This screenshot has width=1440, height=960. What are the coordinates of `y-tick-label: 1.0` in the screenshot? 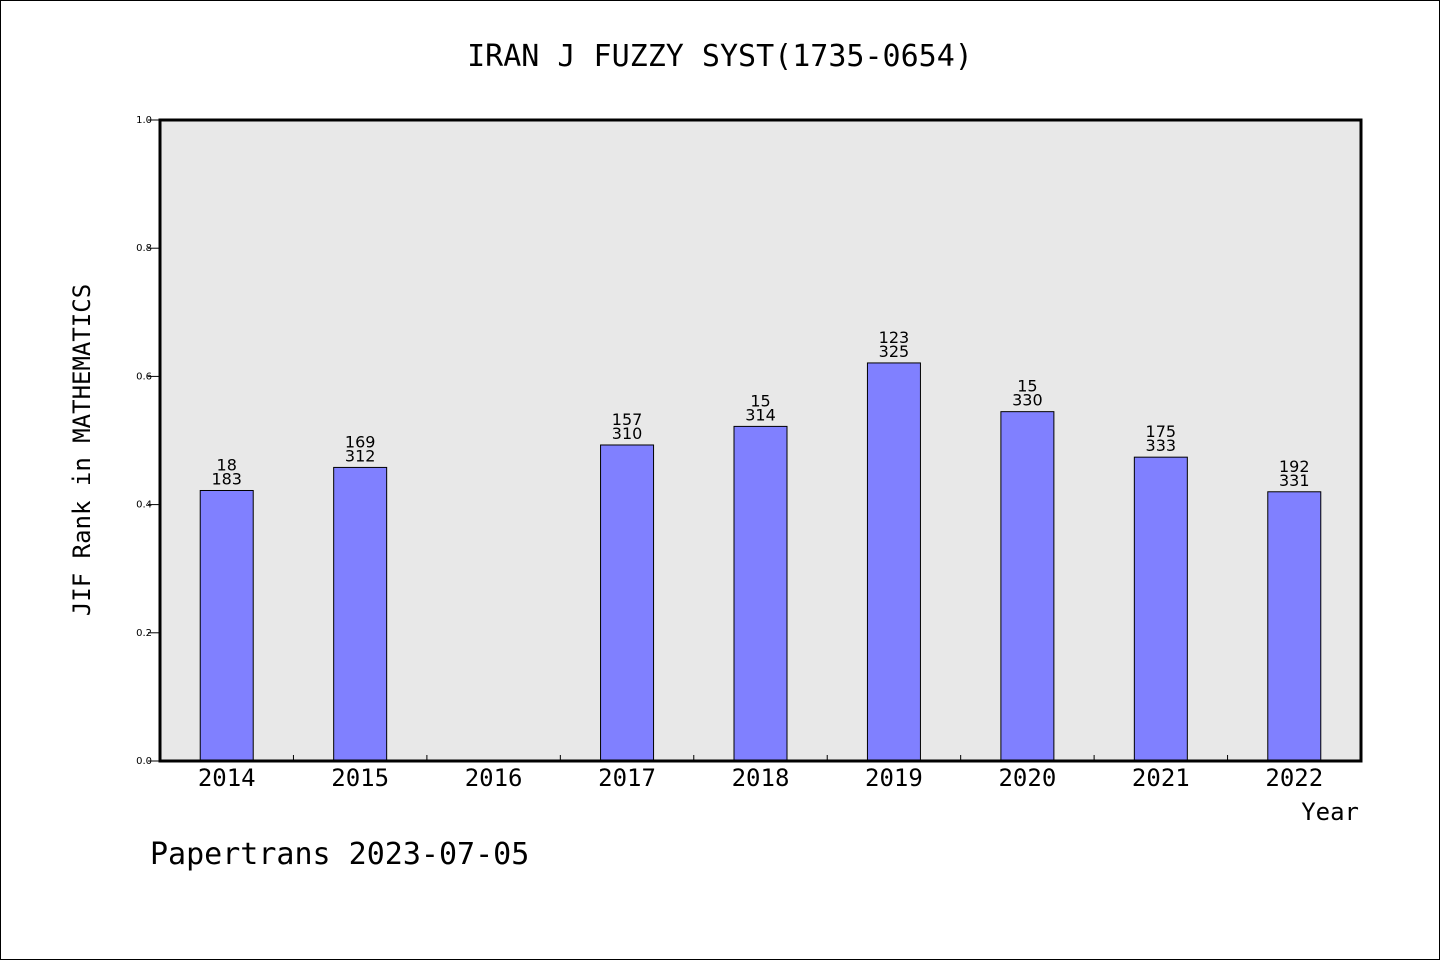 It's located at (144, 120).